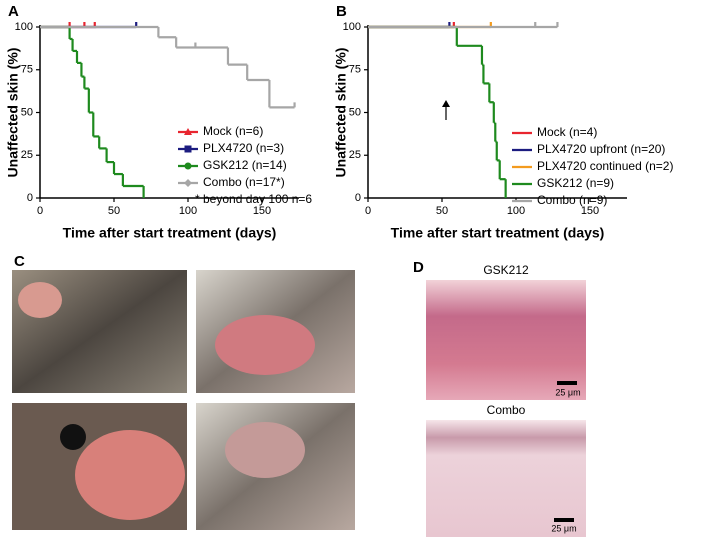 The height and width of the screenshot is (543, 707). I want to click on legend-label: PLX4720 upfront (n=20), so click(601, 149).